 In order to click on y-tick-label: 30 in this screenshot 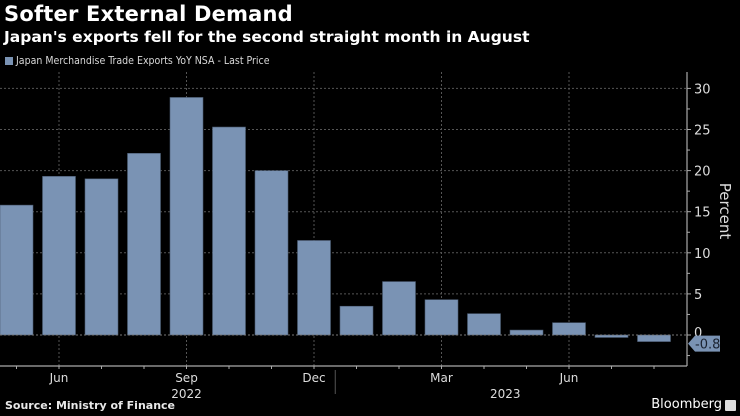, I will do `click(702, 89)`.